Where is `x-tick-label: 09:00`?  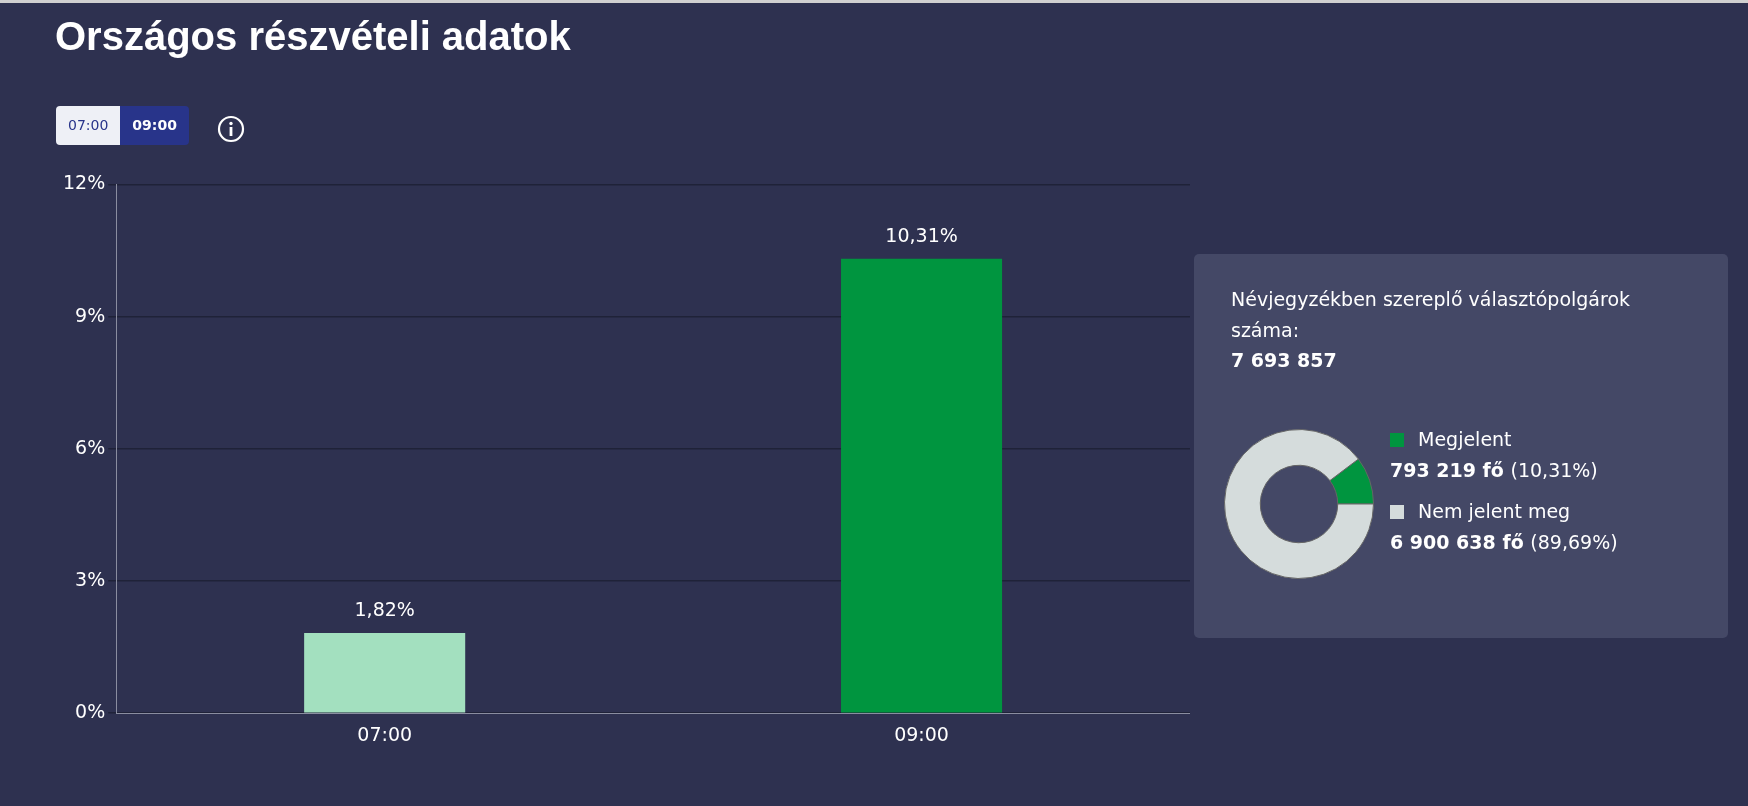 x-tick-label: 09:00 is located at coordinates (921, 733).